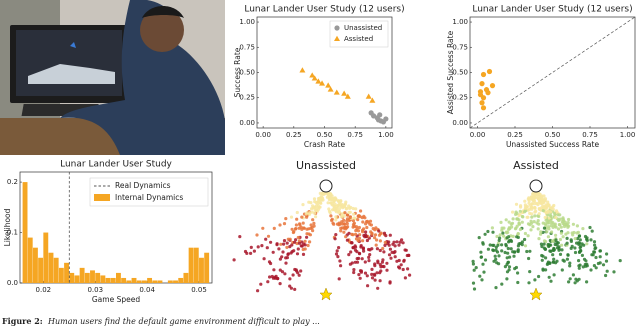 The height and width of the screenshot is (329, 640). I want to click on x-tick-label: 0.75, so click(355, 135).